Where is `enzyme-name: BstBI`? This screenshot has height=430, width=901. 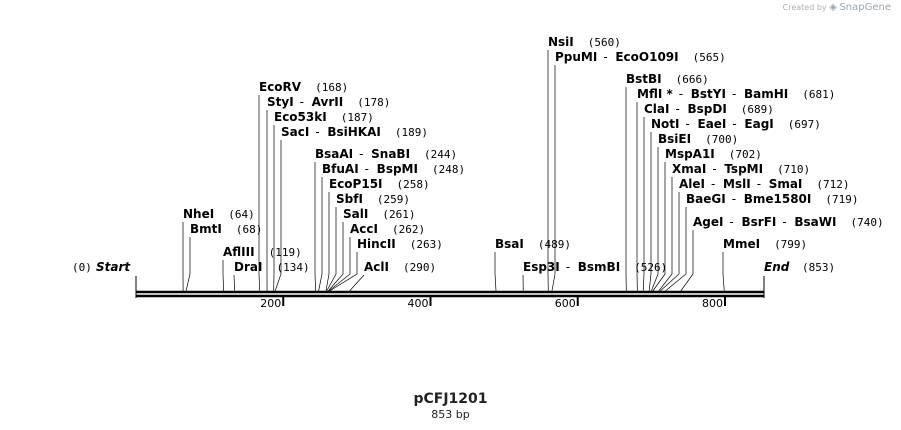
enzyme-name: BstBI is located at coordinates (644, 79).